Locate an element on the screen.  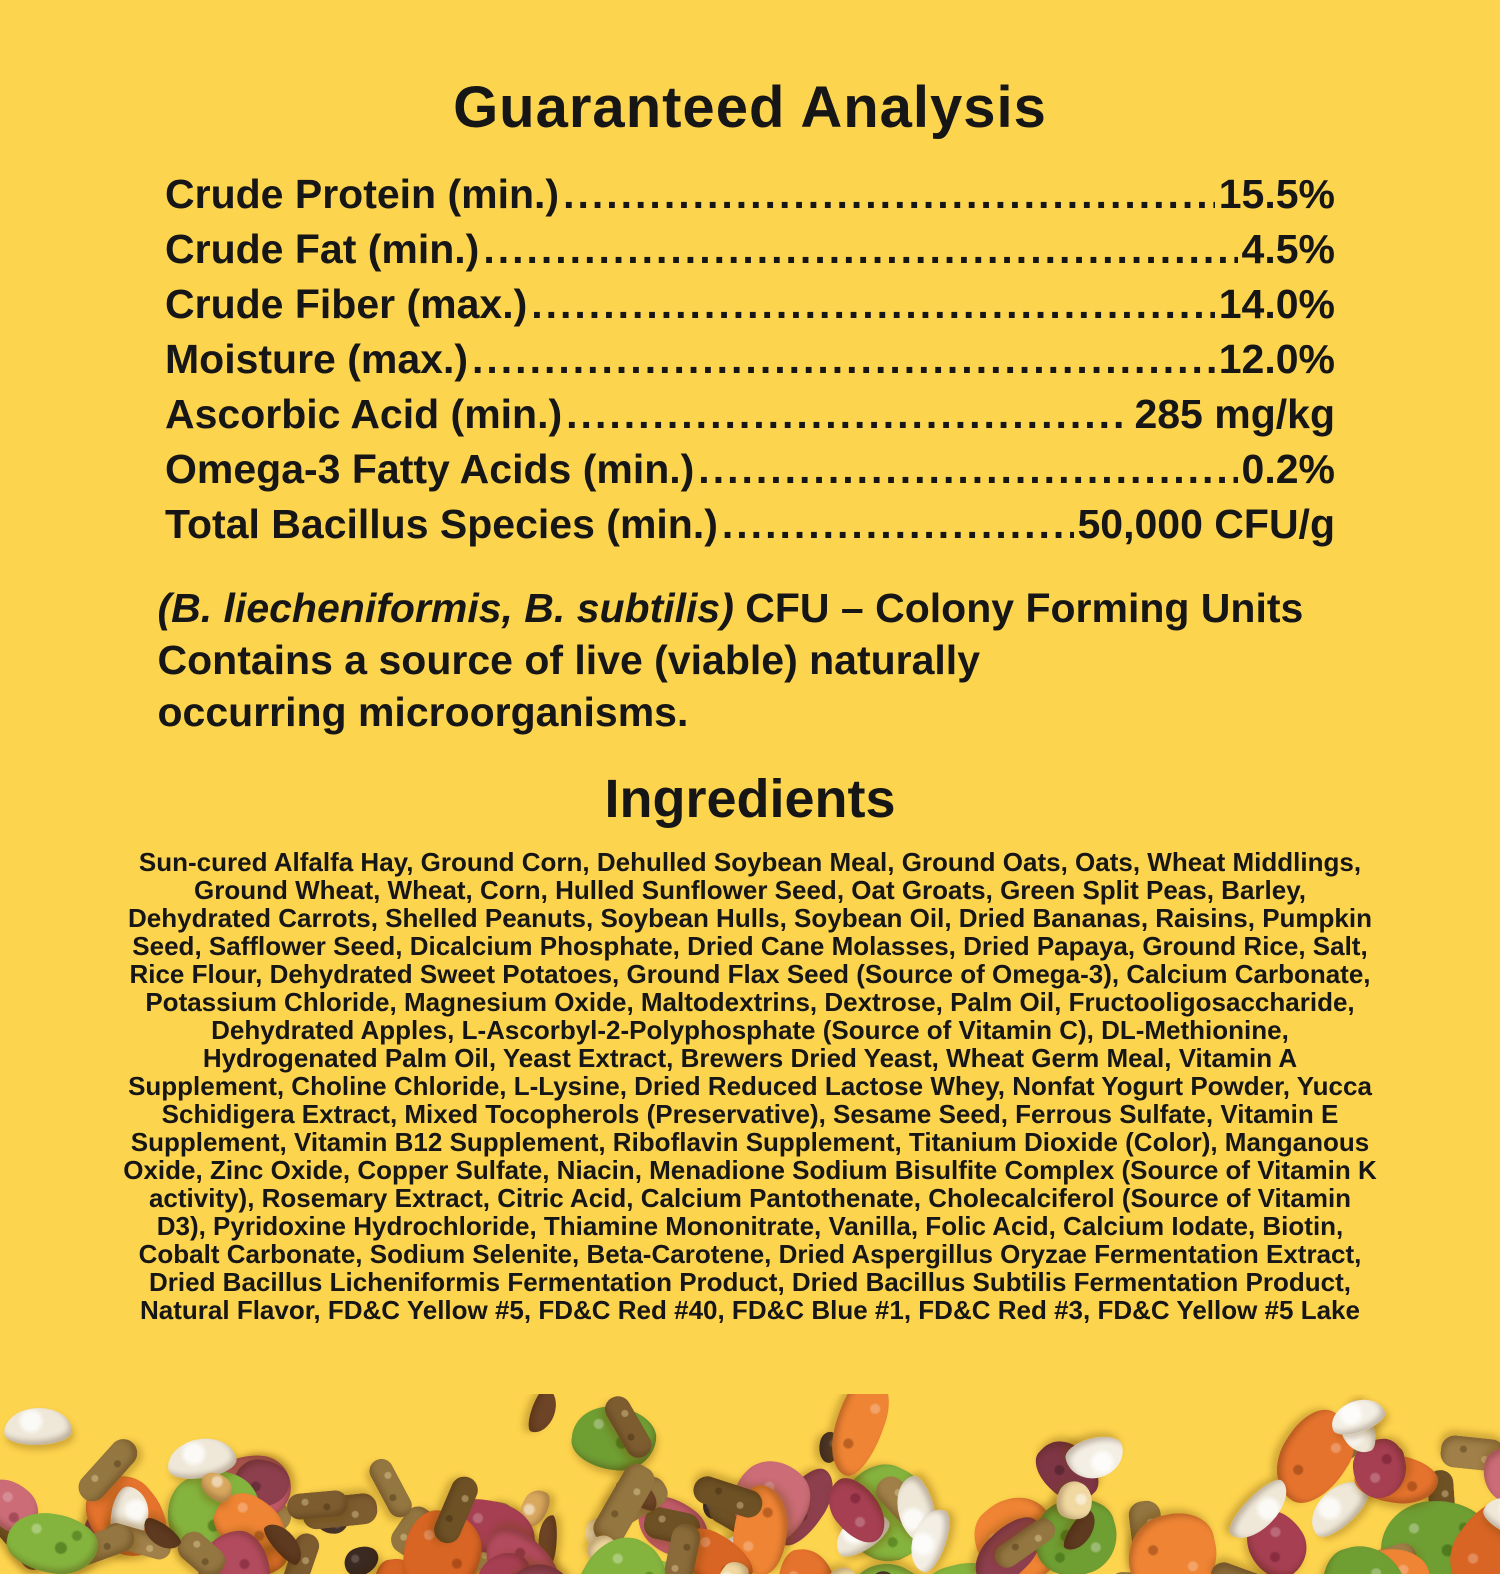
analysis-row-crude-protein: Crude Protein (min.) 15.5% is located at coordinates (750, 198).